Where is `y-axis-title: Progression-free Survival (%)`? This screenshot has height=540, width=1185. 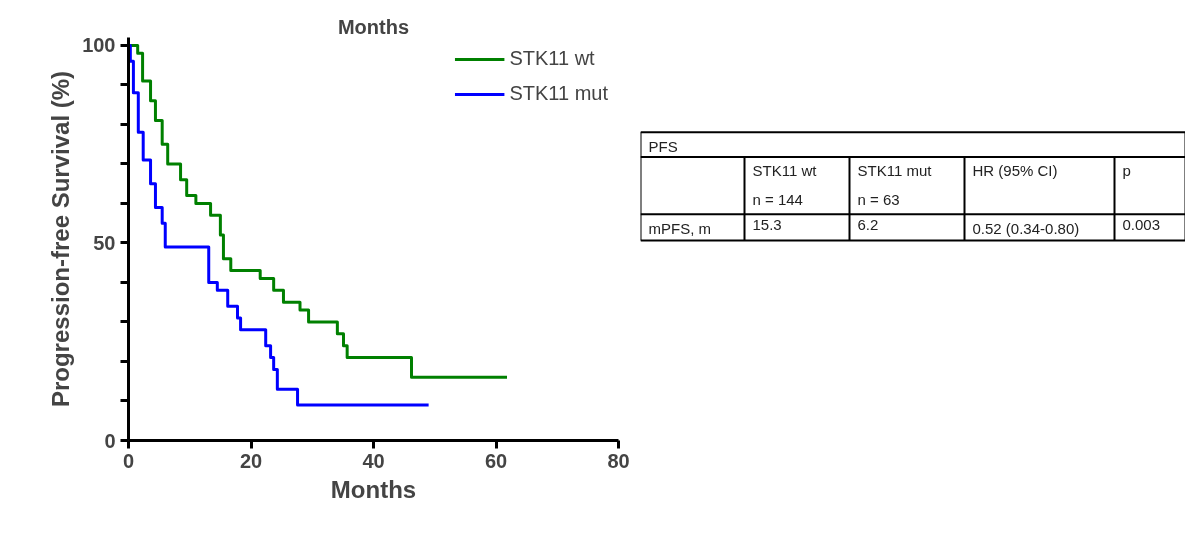
y-axis-title: Progression-free Survival (%) is located at coordinates (61, 239).